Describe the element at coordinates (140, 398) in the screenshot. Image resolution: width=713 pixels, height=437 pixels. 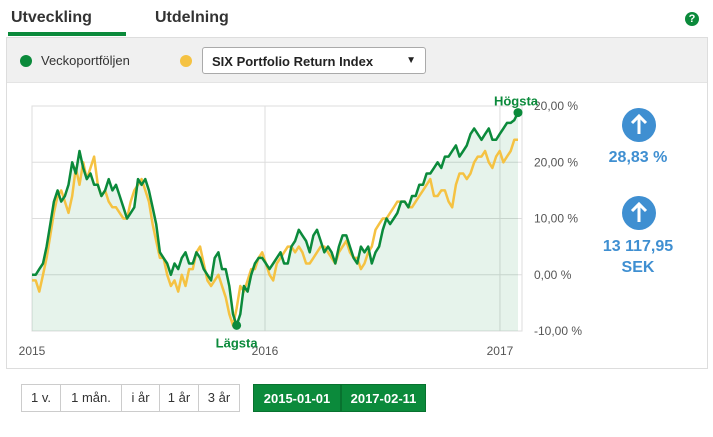
I see `range-ytd-button: i år` at that location.